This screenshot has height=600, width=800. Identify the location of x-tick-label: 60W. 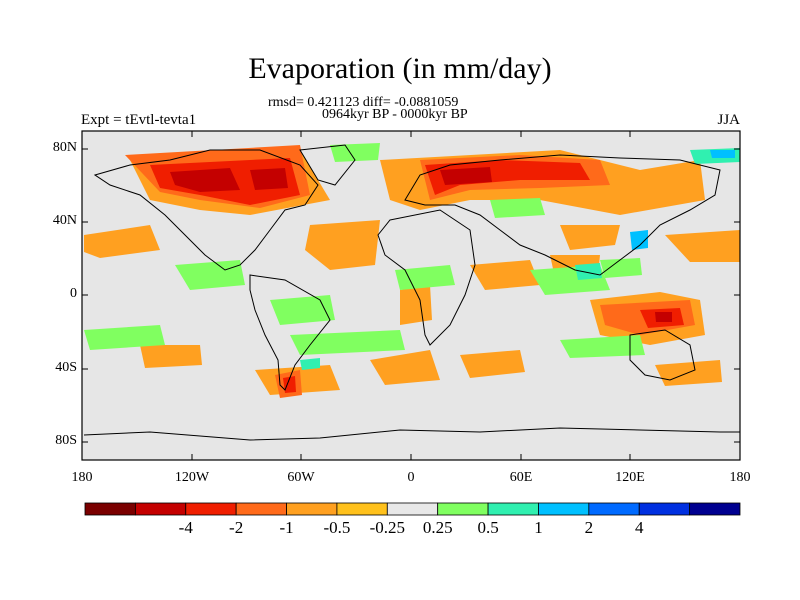
(301, 477).